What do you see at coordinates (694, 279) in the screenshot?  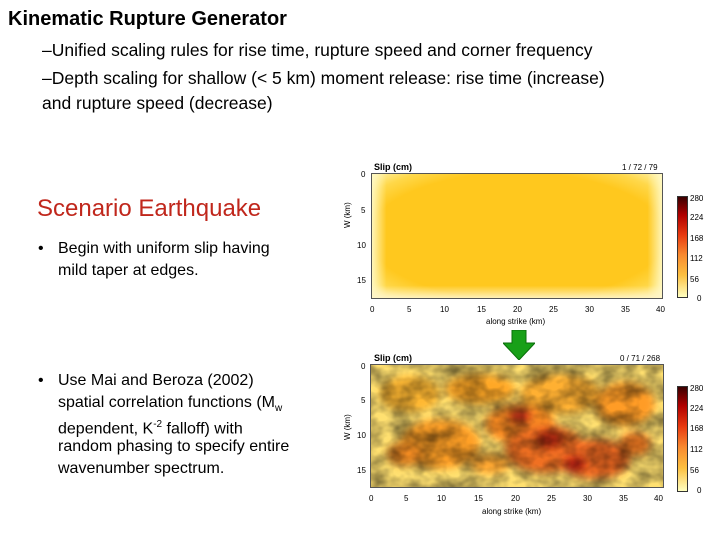 I see `top-cbtick: 56` at bounding box center [694, 279].